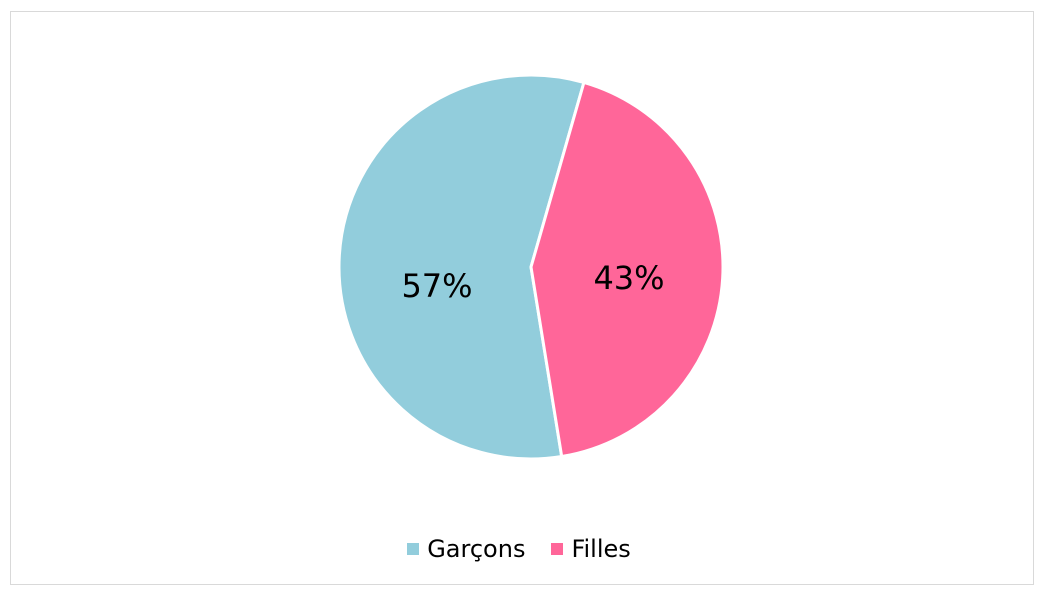 The width and height of the screenshot is (1038, 589). I want to click on legend-label-filles: Filles, so click(601, 549).